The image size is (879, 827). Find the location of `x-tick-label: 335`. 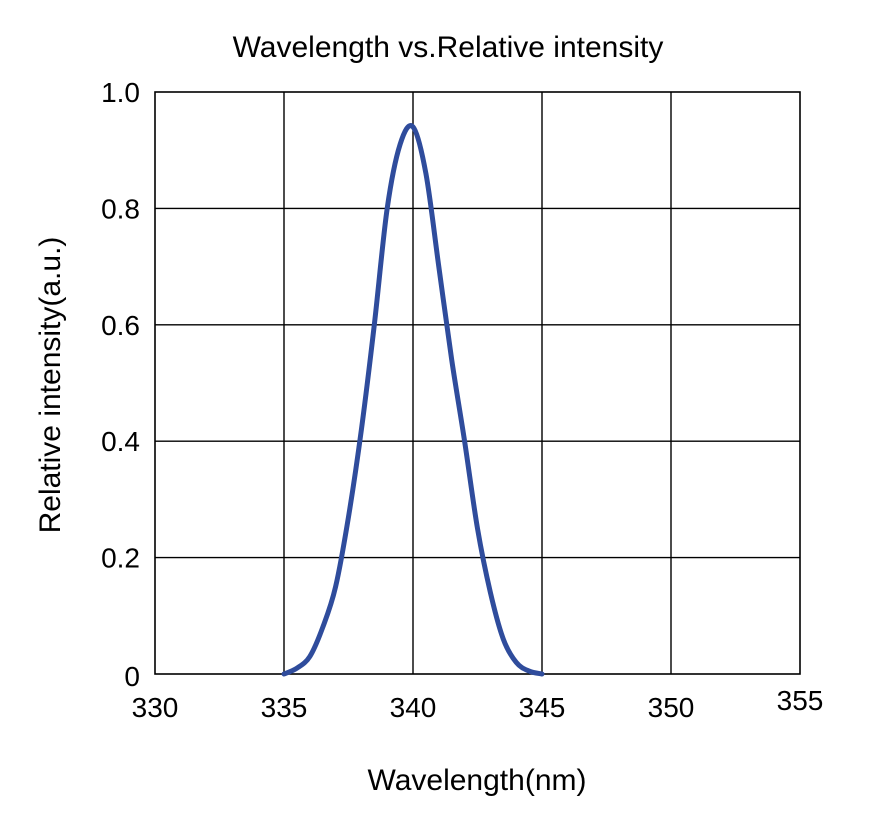

x-tick-label: 335 is located at coordinates (284, 707).